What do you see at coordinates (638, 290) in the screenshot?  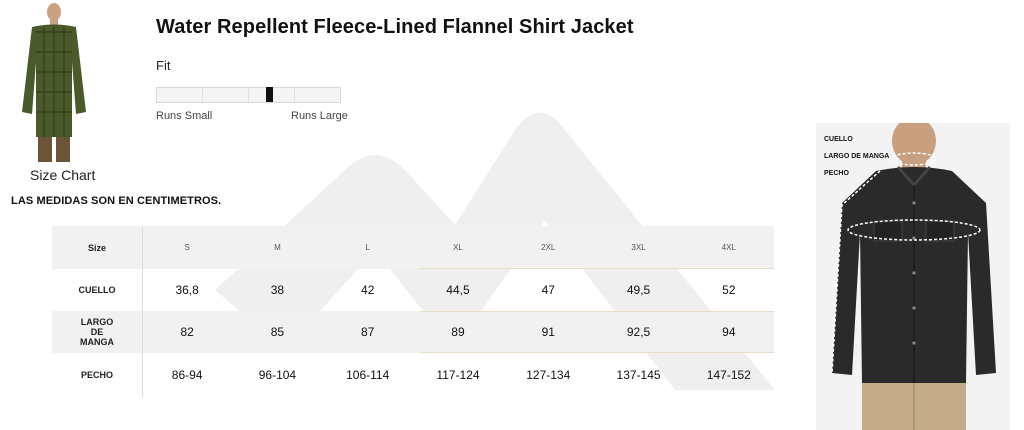 I see `table-cell: 49,5` at bounding box center [638, 290].